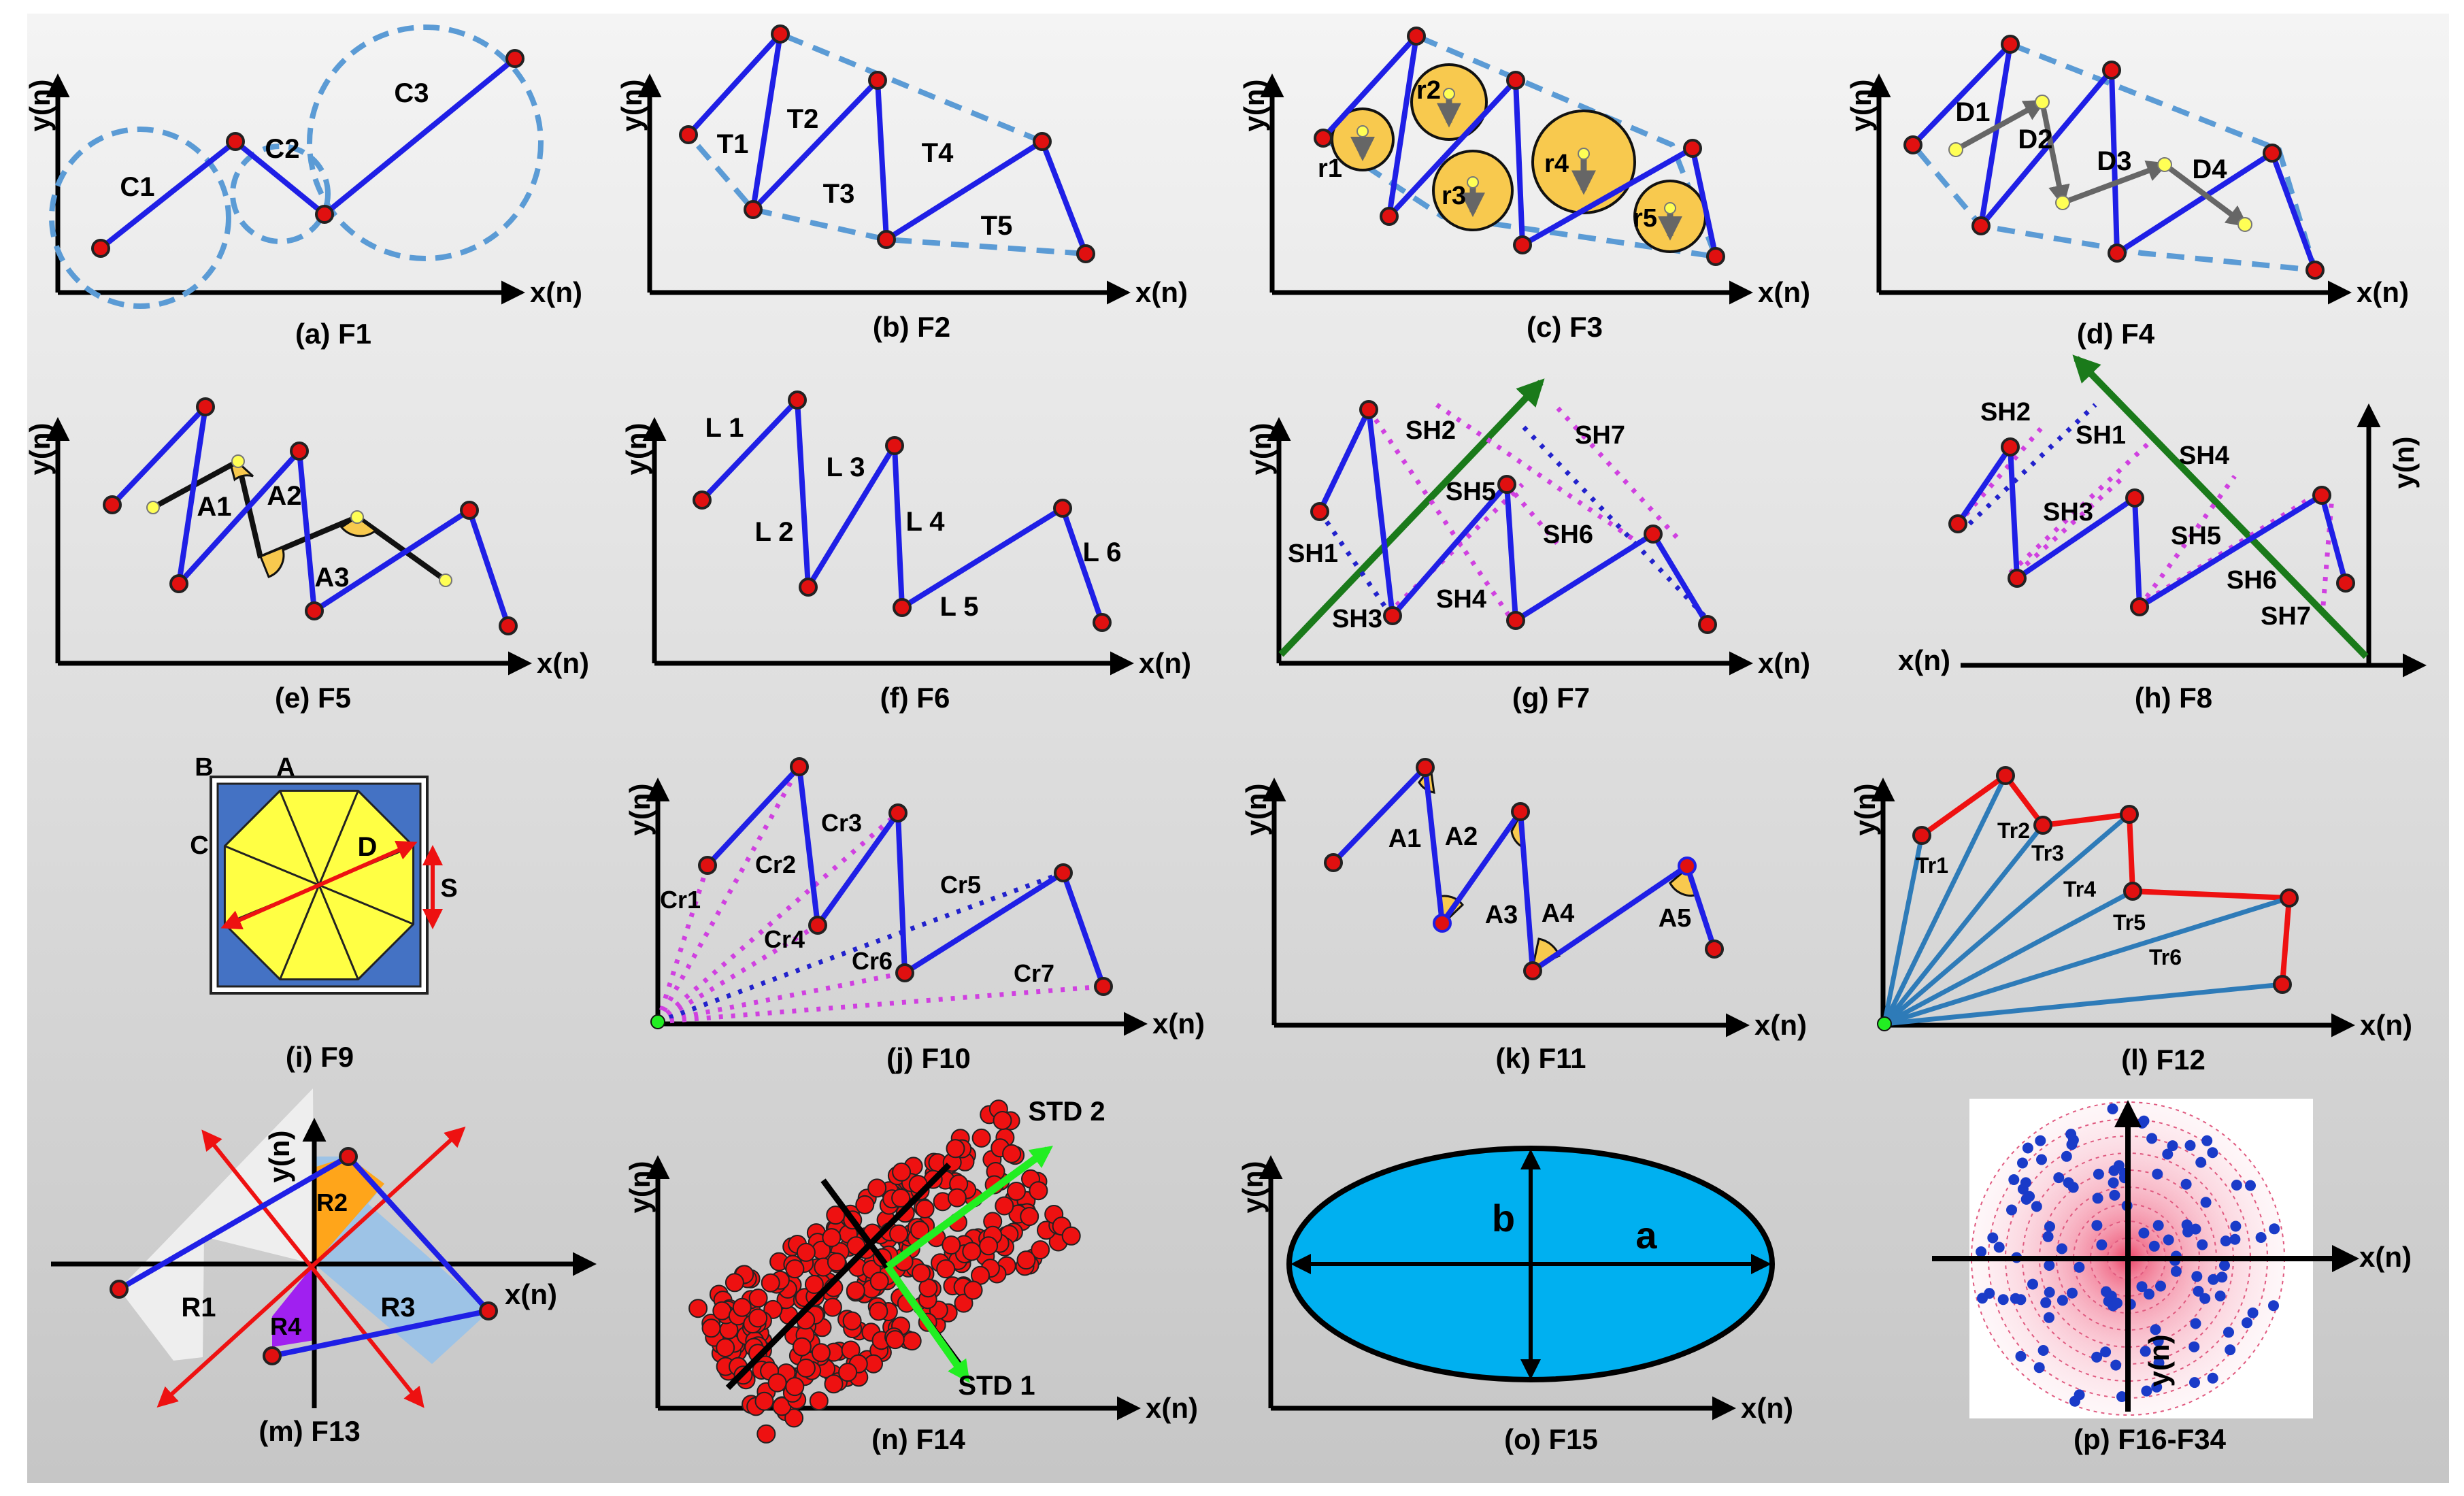 The height and width of the screenshot is (1496, 2464). What do you see at coordinates (724, 428) in the screenshot?
I see `label-l1: L 1` at bounding box center [724, 428].